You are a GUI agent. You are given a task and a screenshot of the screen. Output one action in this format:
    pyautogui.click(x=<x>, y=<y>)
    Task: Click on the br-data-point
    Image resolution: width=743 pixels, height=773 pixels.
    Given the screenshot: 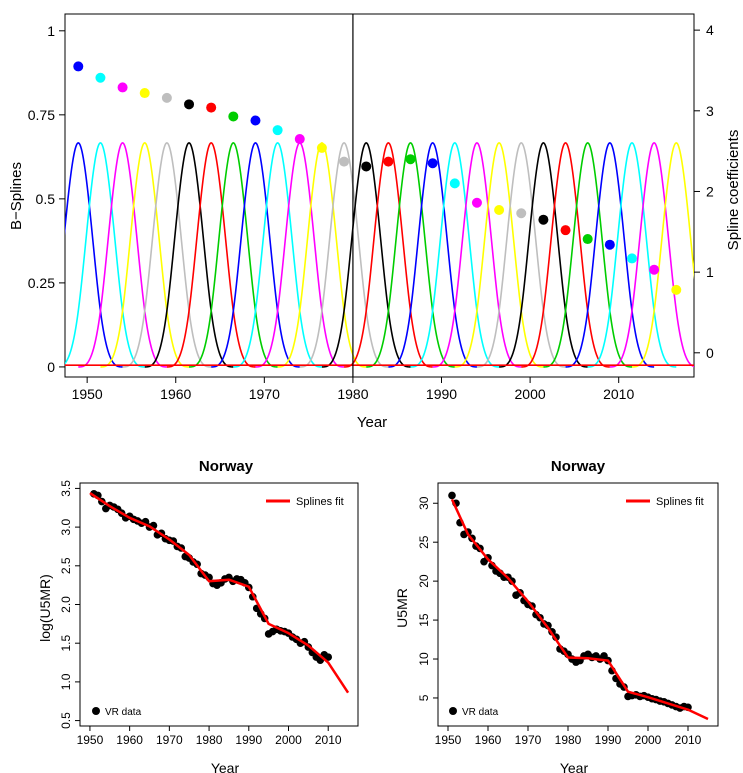 What is the action you would take?
    pyautogui.click(x=452, y=495)
    